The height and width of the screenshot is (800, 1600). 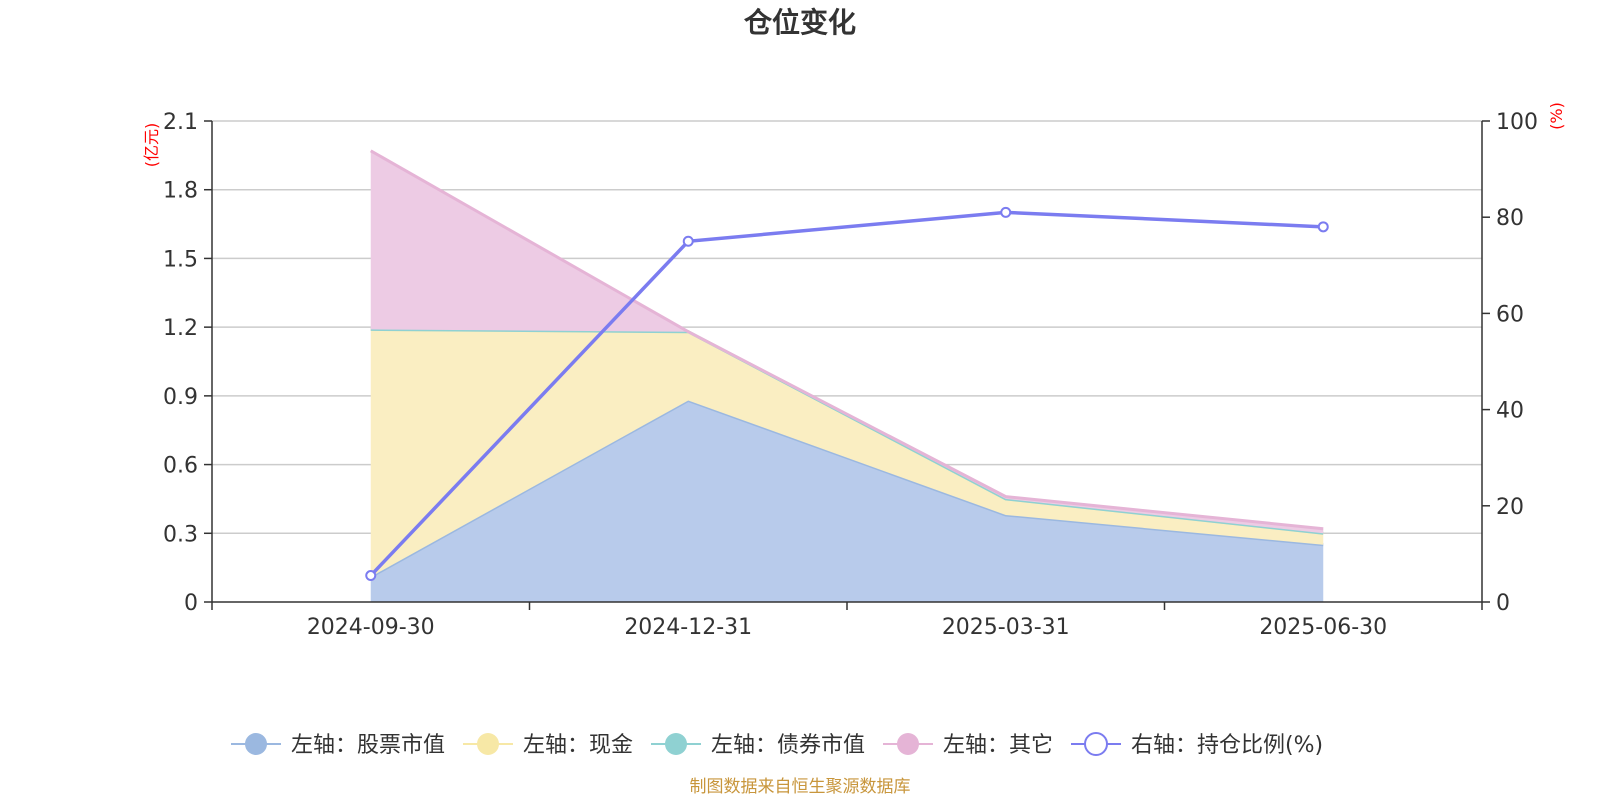 I want to click on chart-title: 仓位变化, so click(x=800, y=22).